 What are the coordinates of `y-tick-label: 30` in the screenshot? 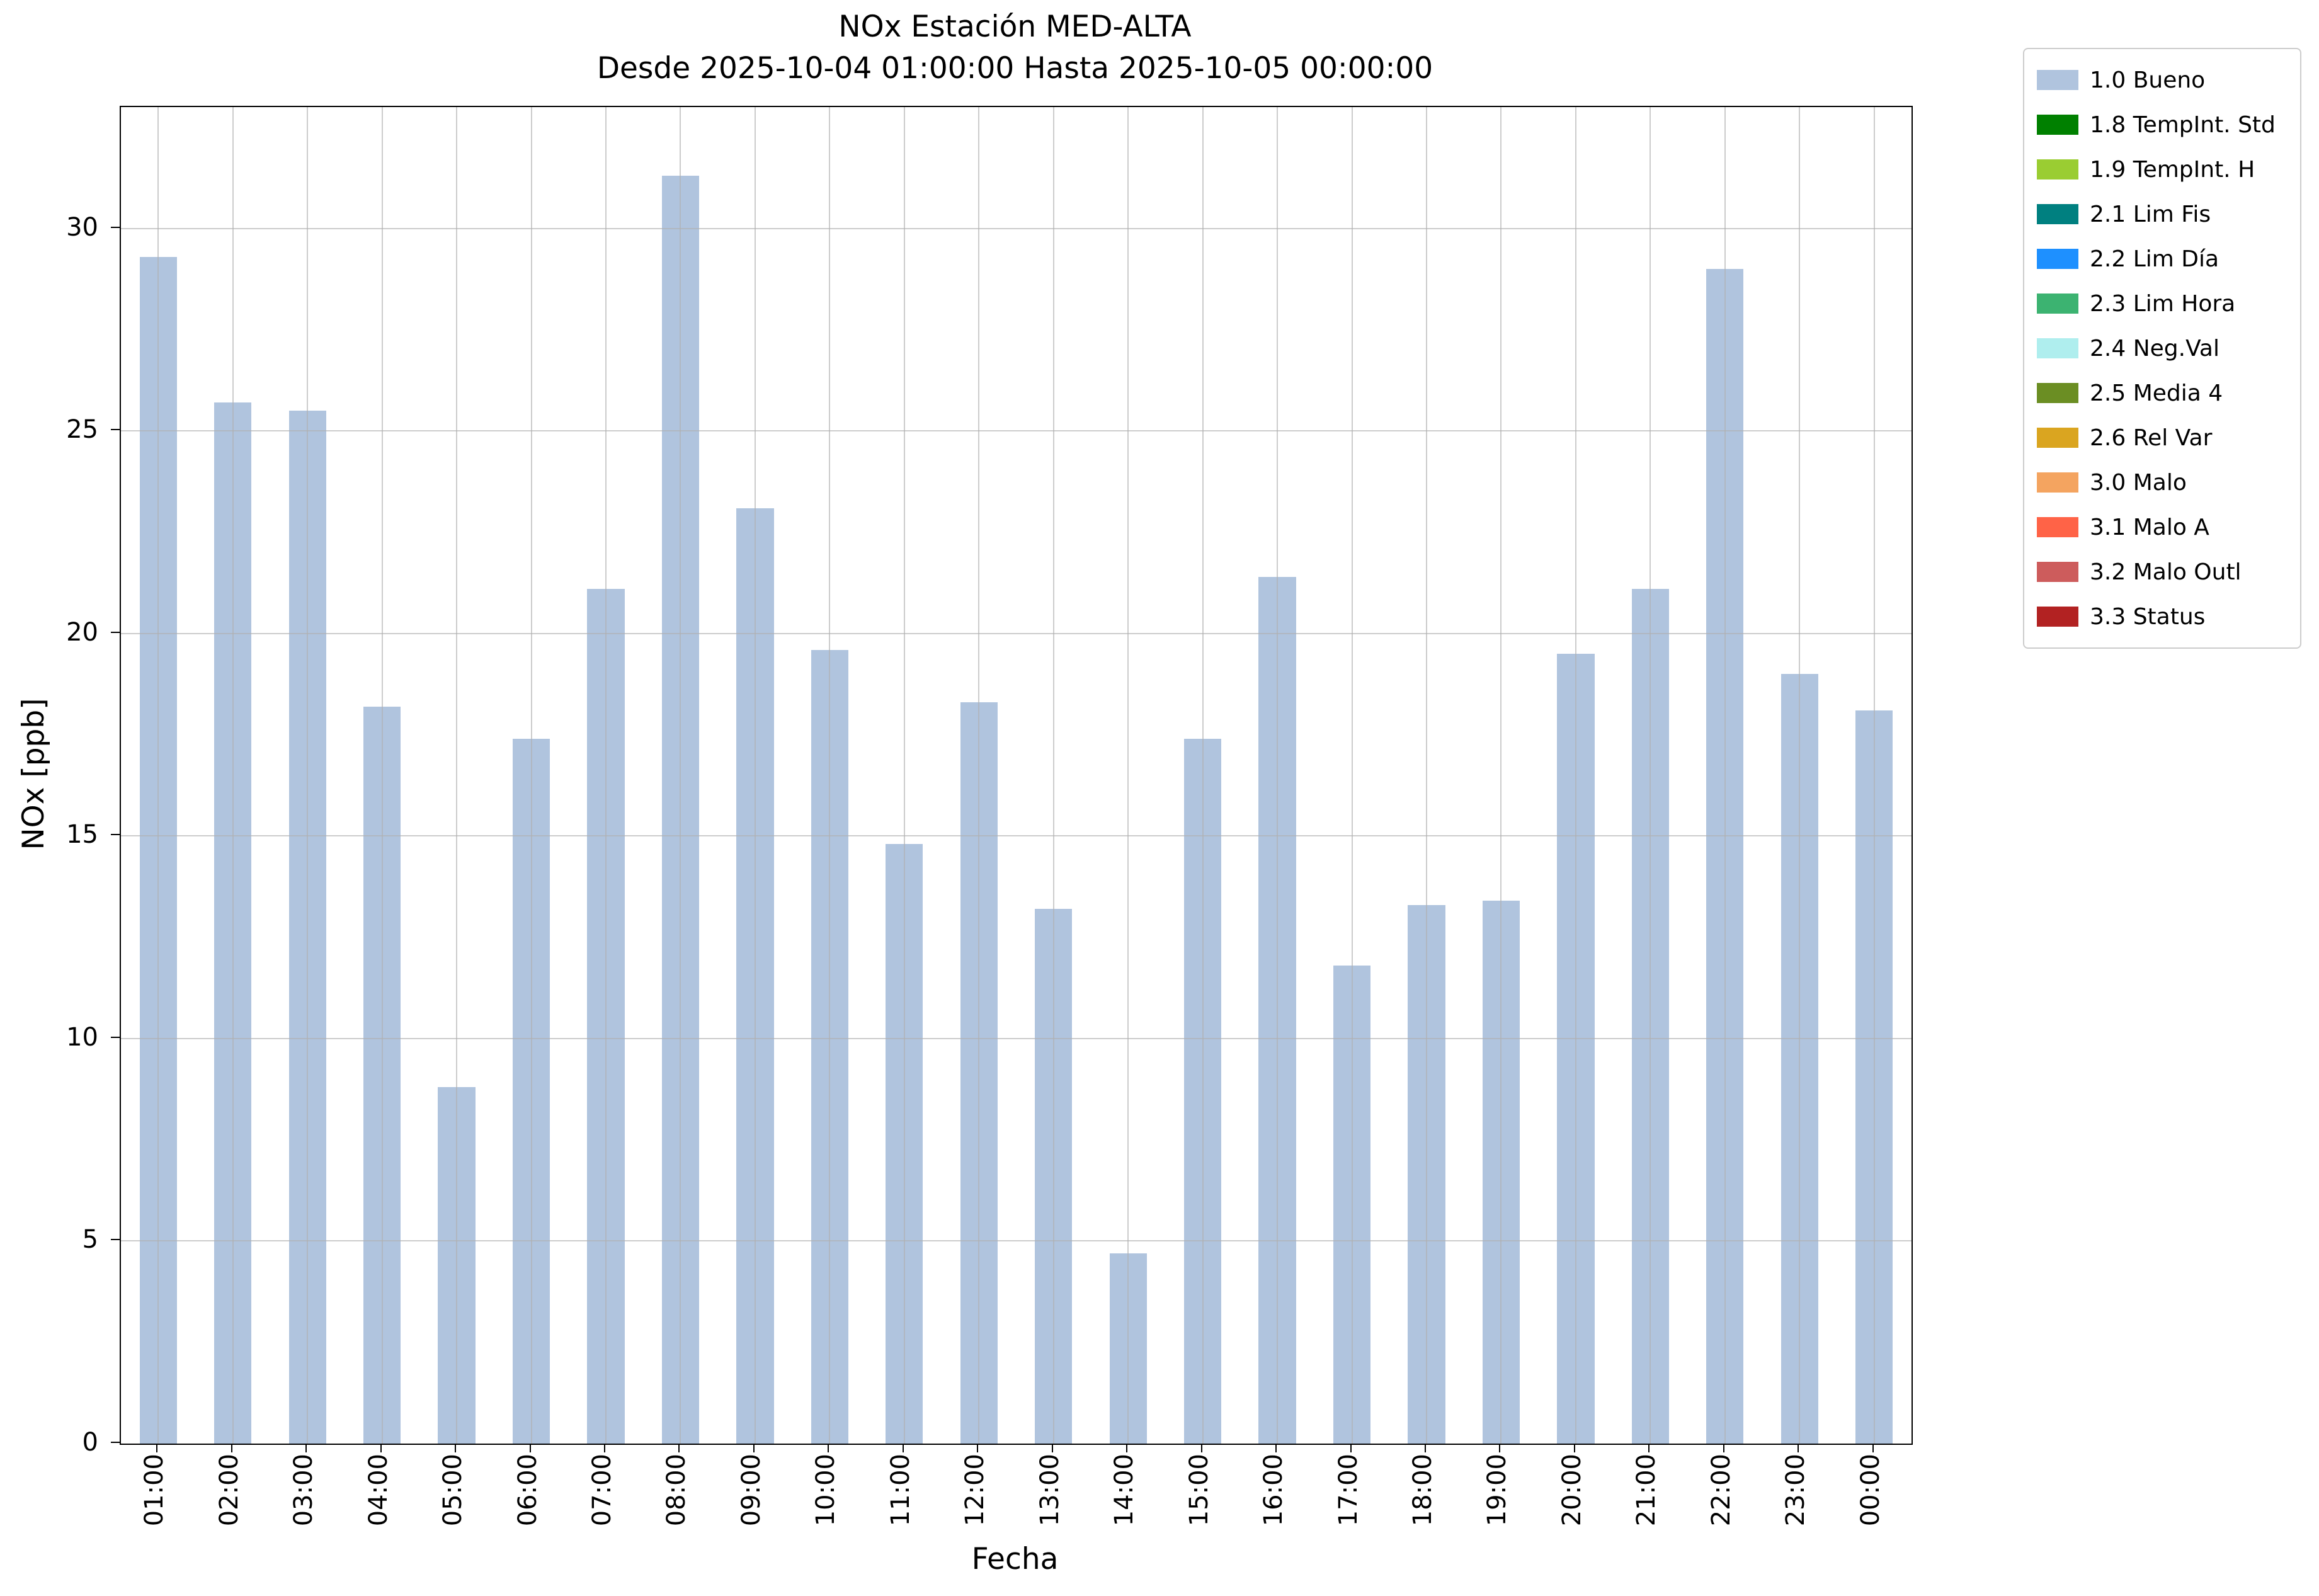 It's located at (82, 227).